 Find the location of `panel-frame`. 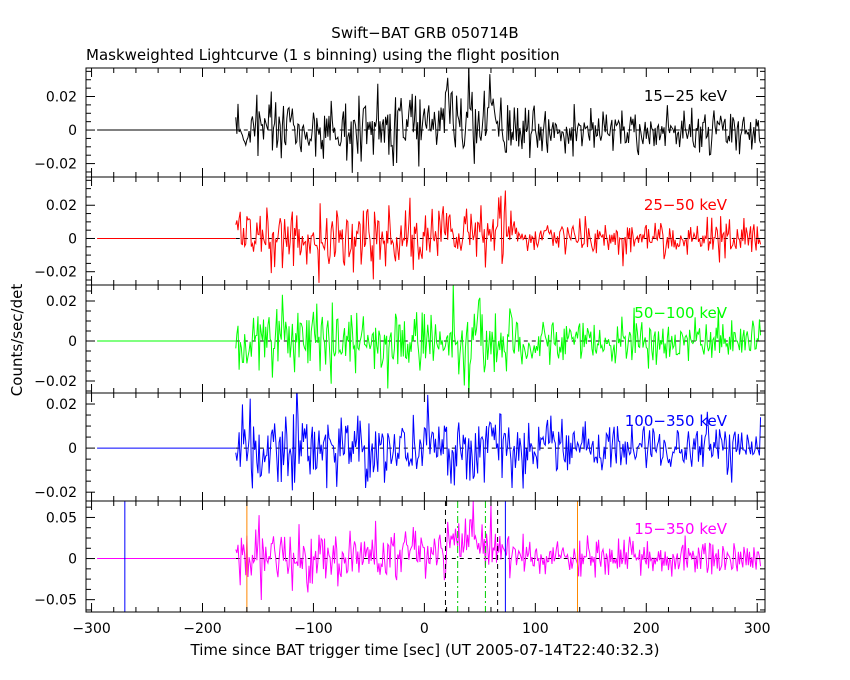

panel-frame is located at coordinates (425, 556).